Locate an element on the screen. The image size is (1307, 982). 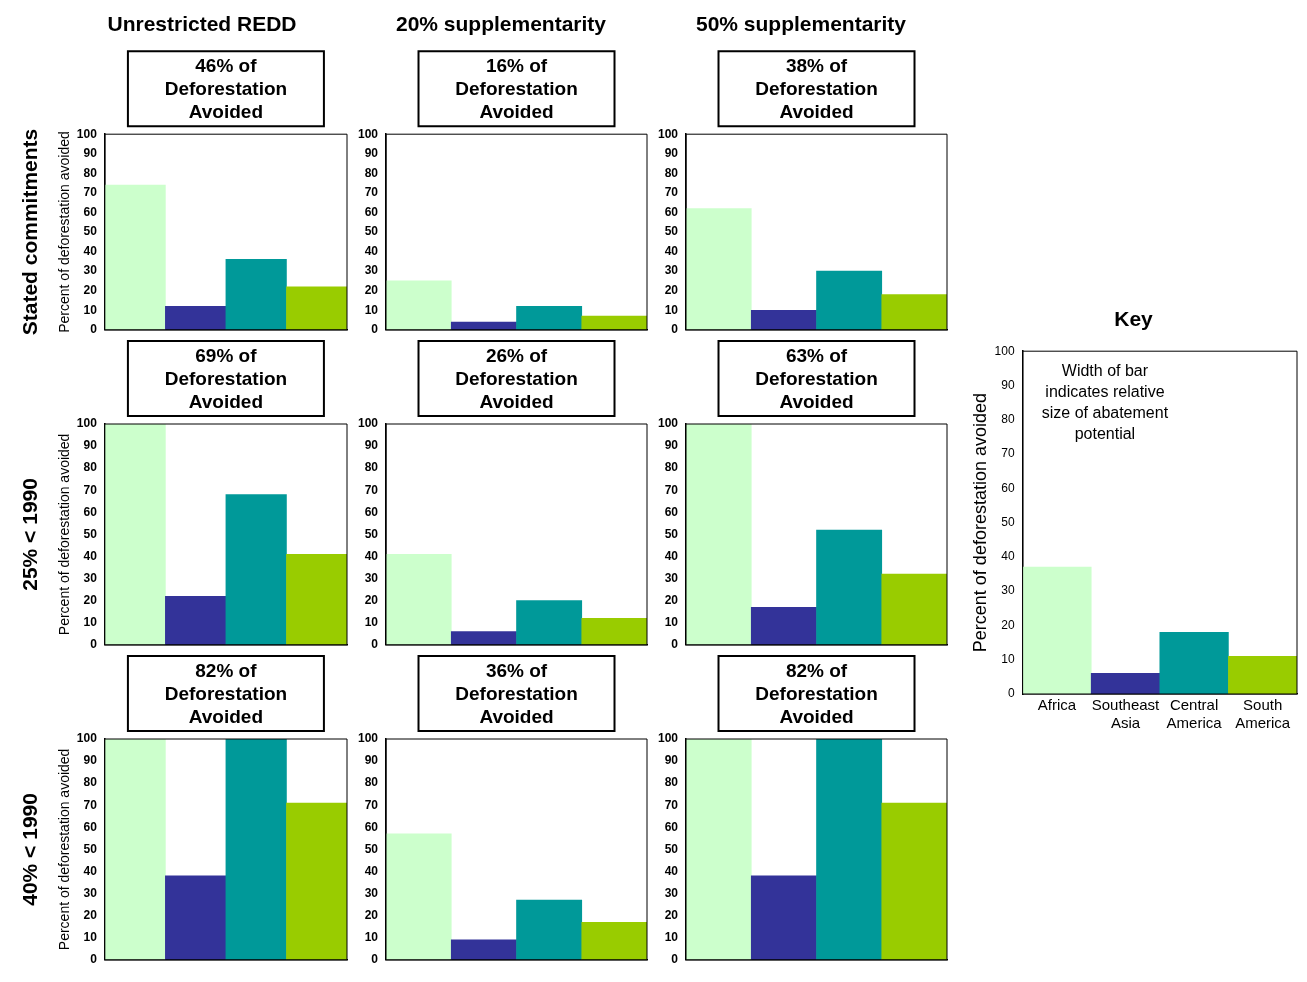
x-tick-label: South America is located at coordinates (1263, 714).